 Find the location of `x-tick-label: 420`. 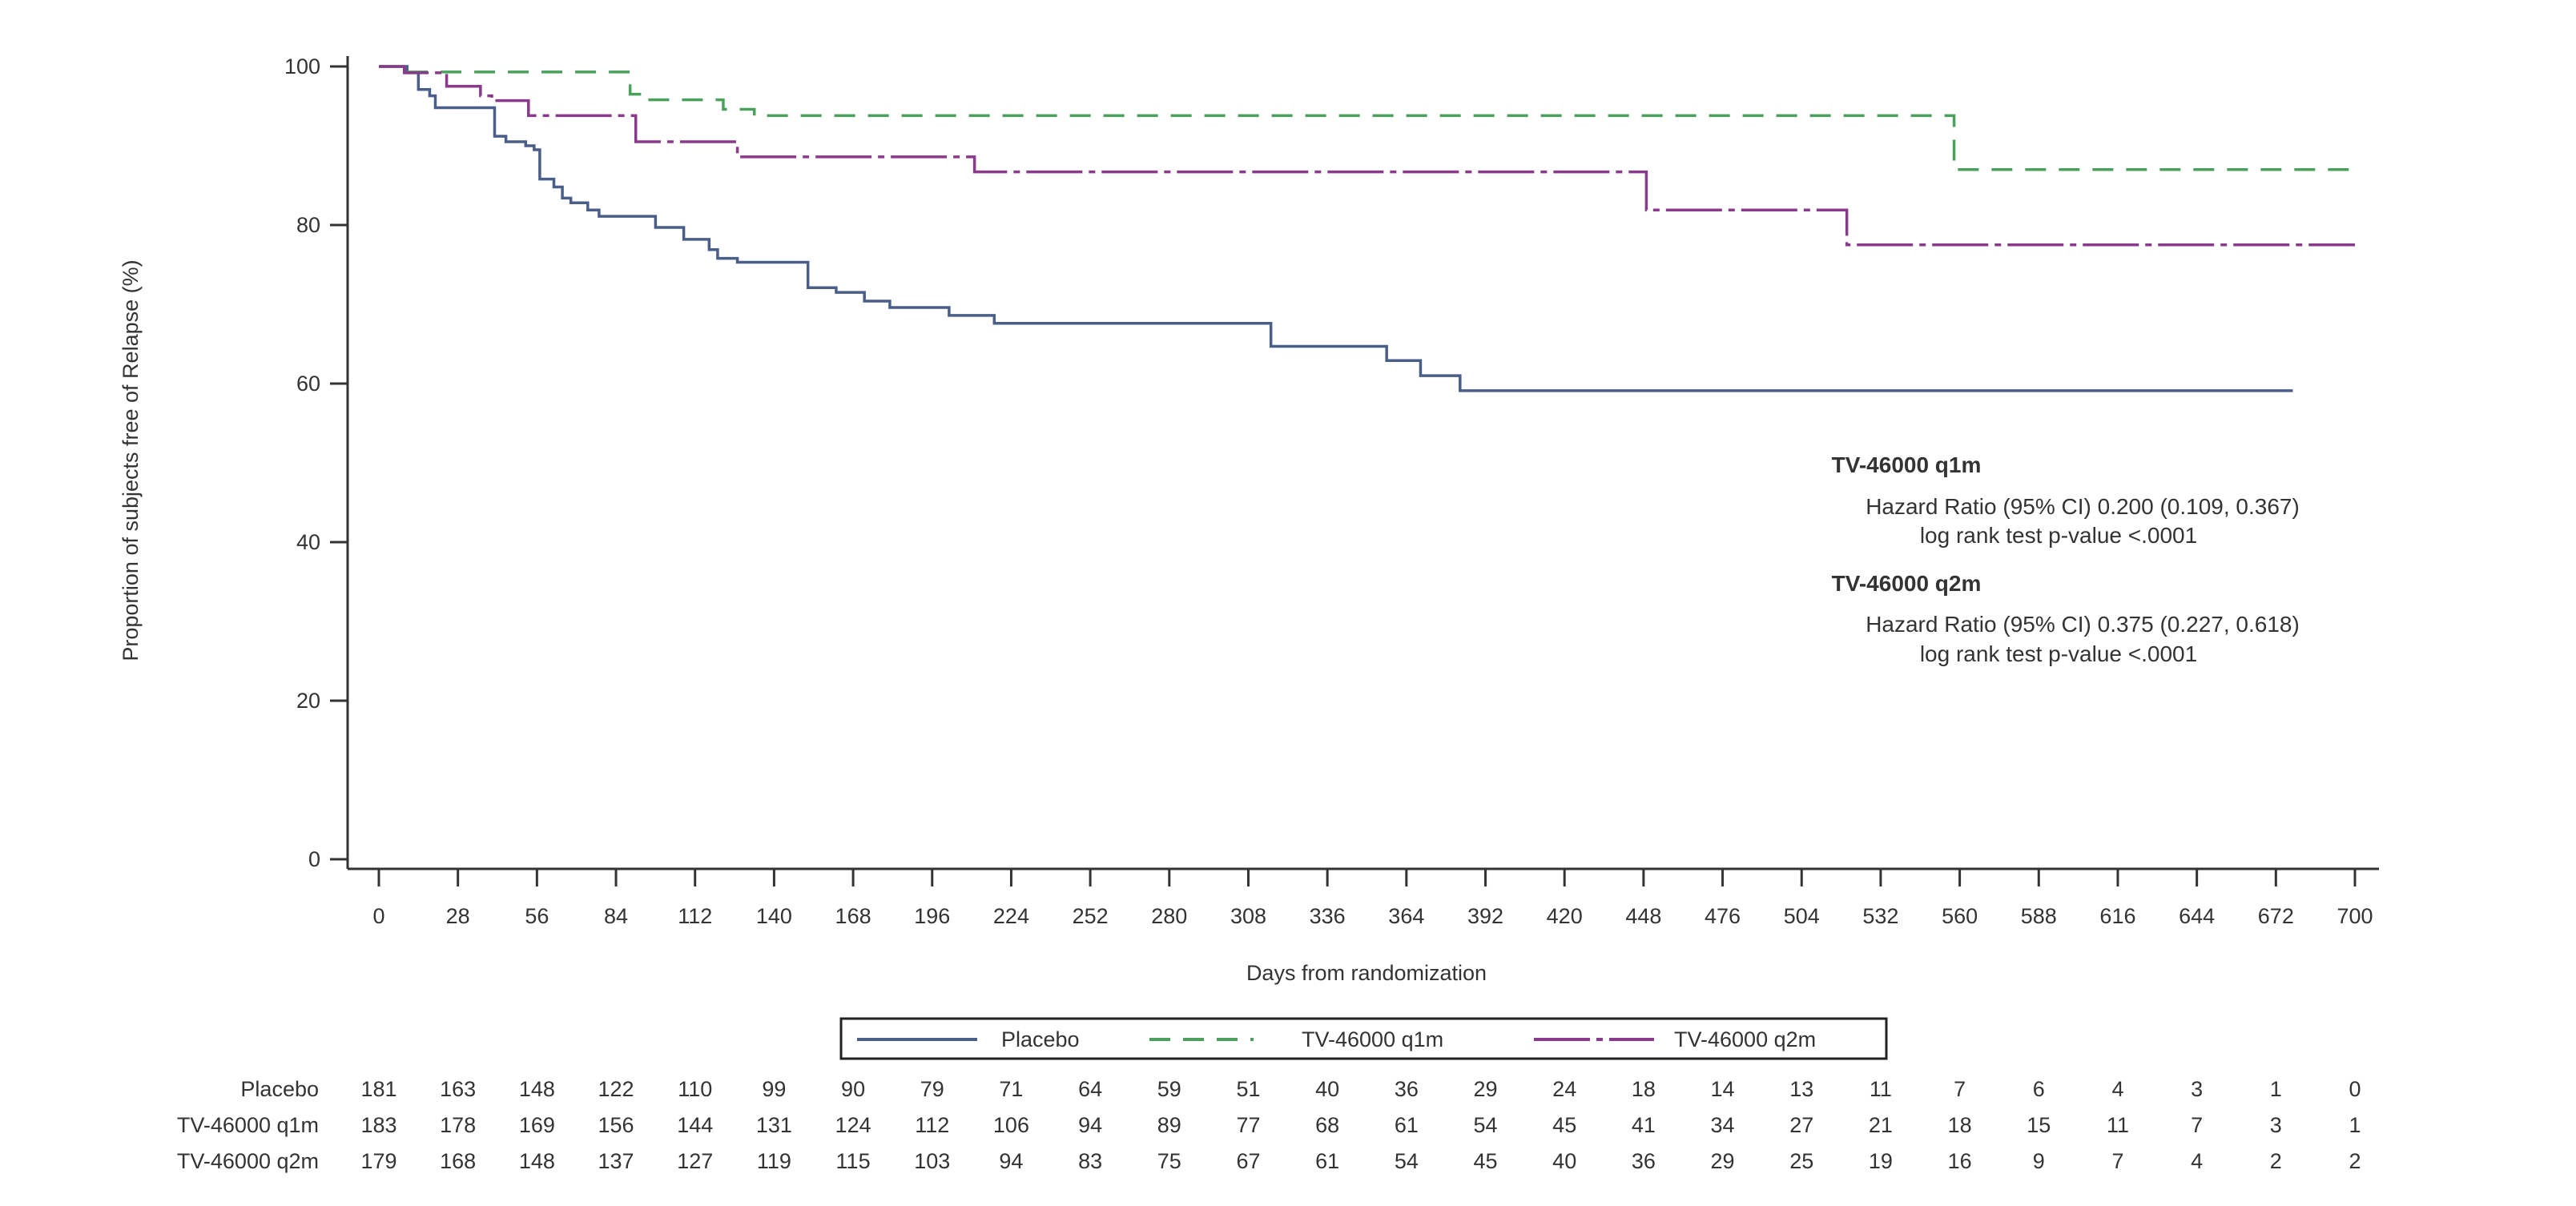

x-tick-label: 420 is located at coordinates (1565, 916).